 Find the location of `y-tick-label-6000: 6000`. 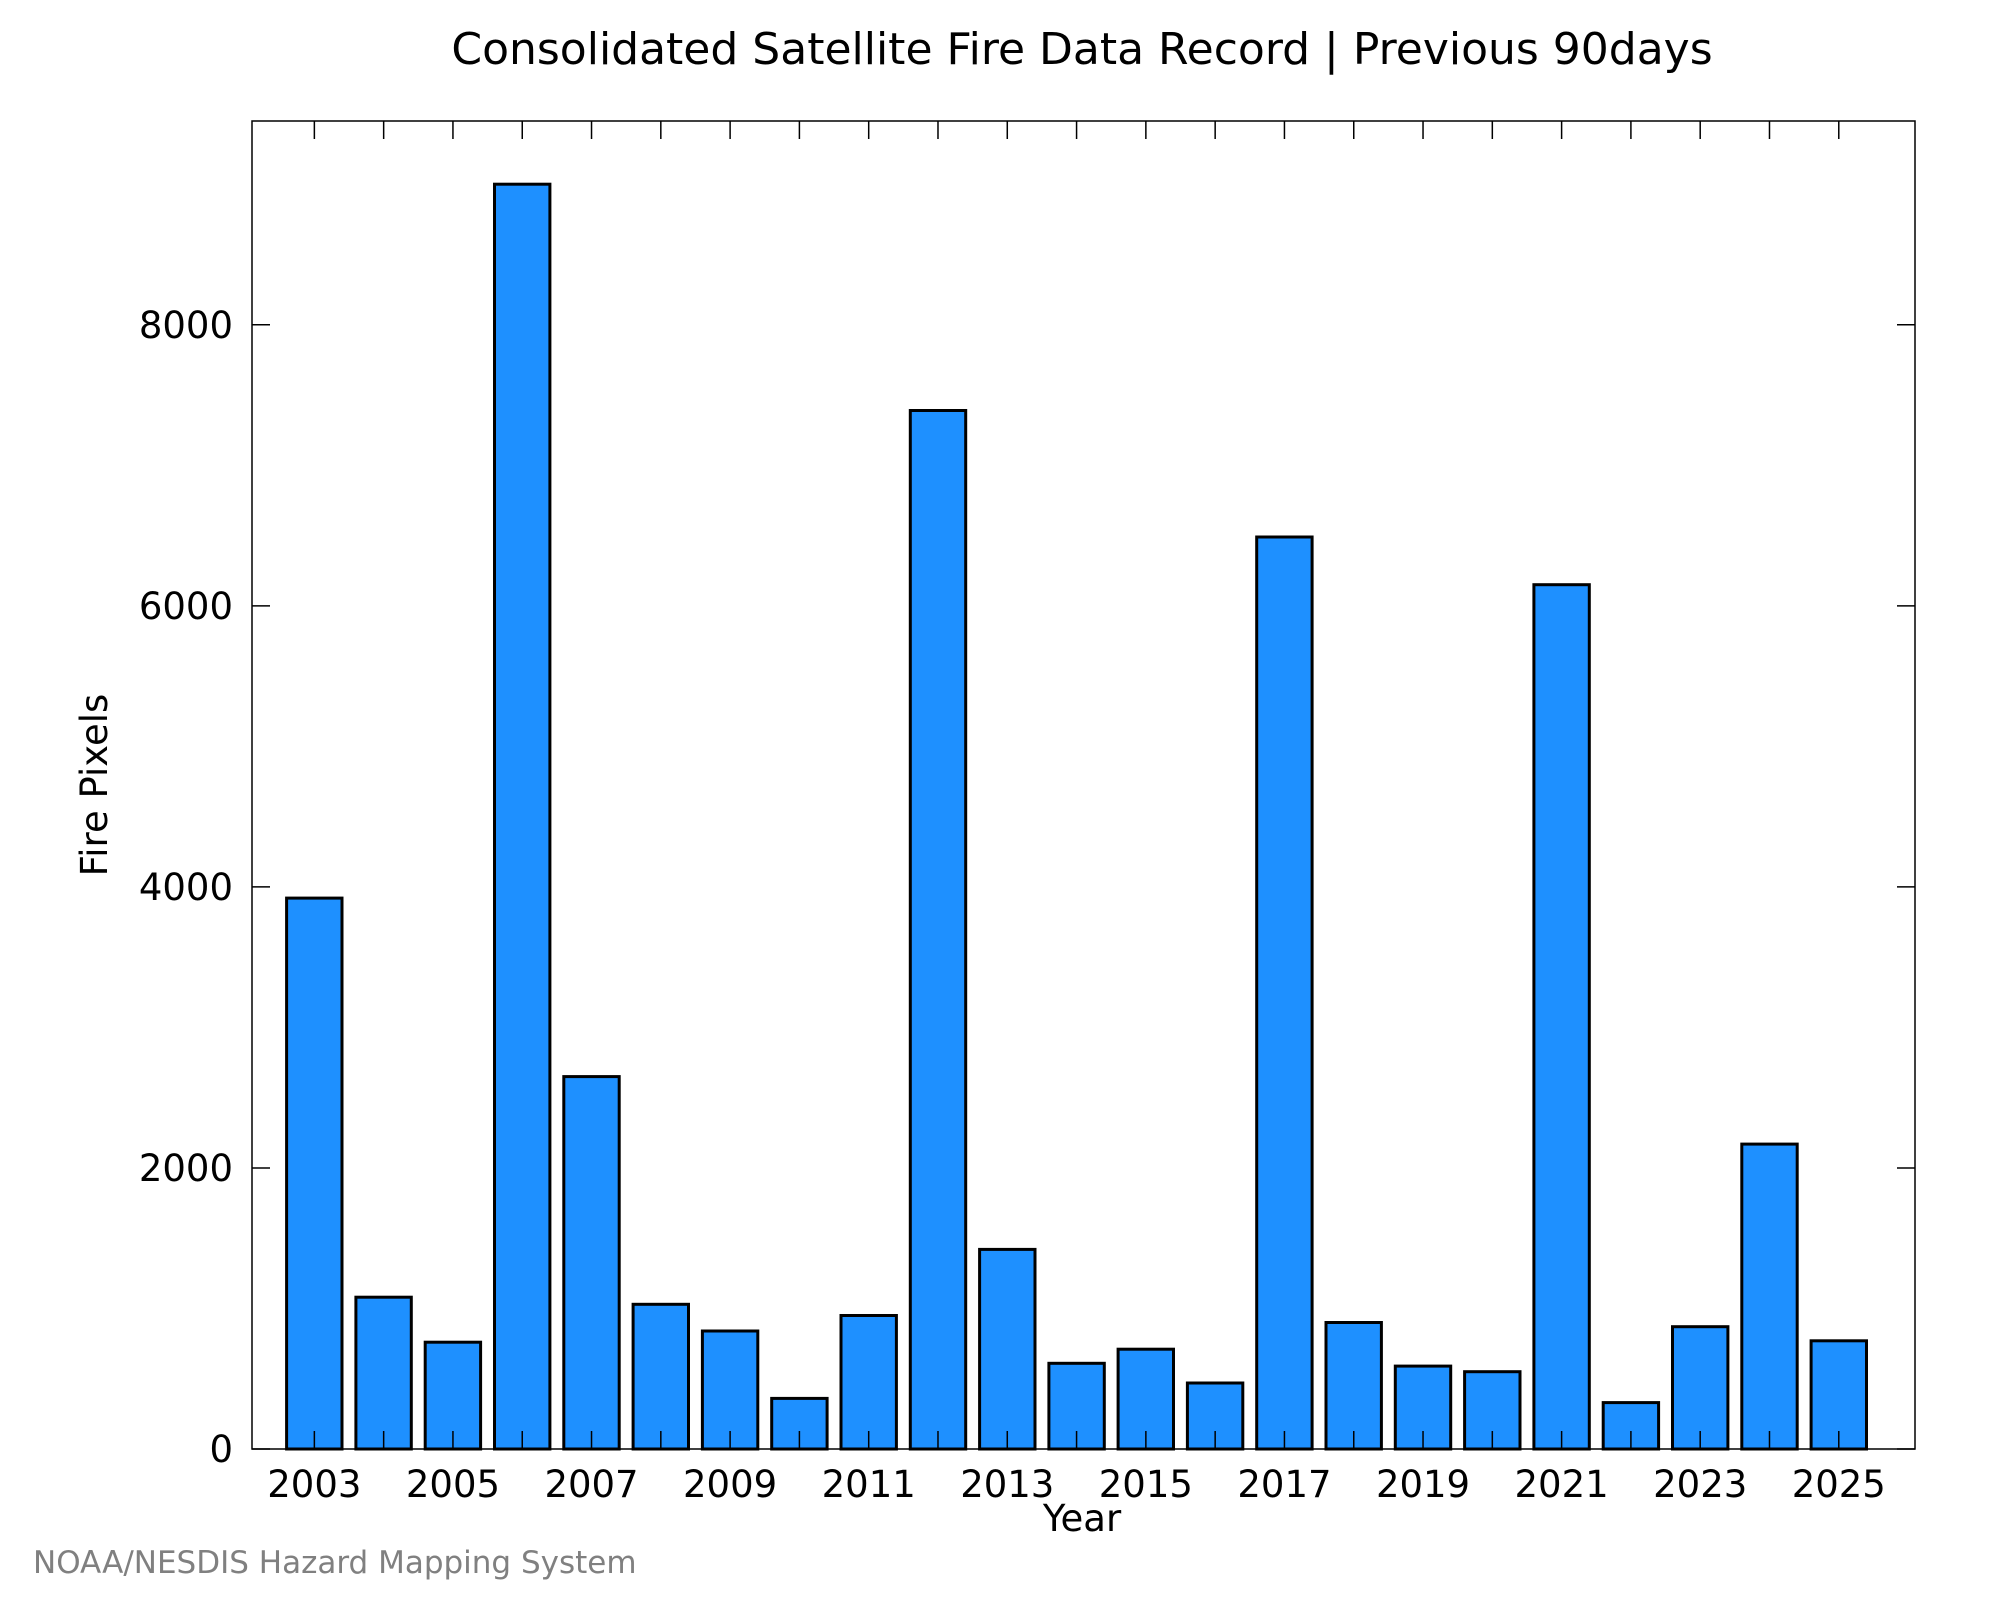

y-tick-label-6000: 6000 is located at coordinates (186, 606).